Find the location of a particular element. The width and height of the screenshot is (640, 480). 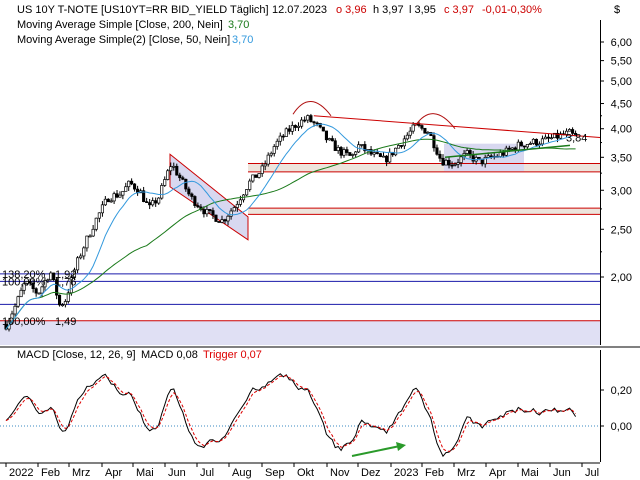

time-axis-label: Nov is located at coordinates (340, 473).